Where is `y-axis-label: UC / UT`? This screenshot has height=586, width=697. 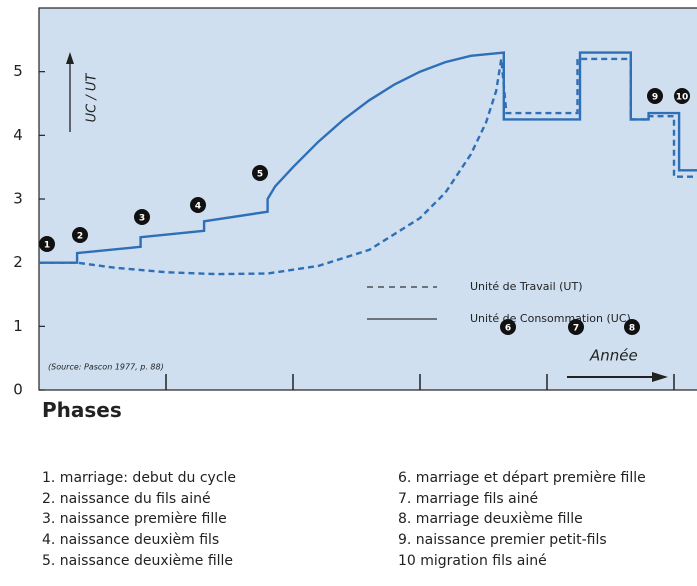 y-axis-label: UC / UT is located at coordinates (92, 98).